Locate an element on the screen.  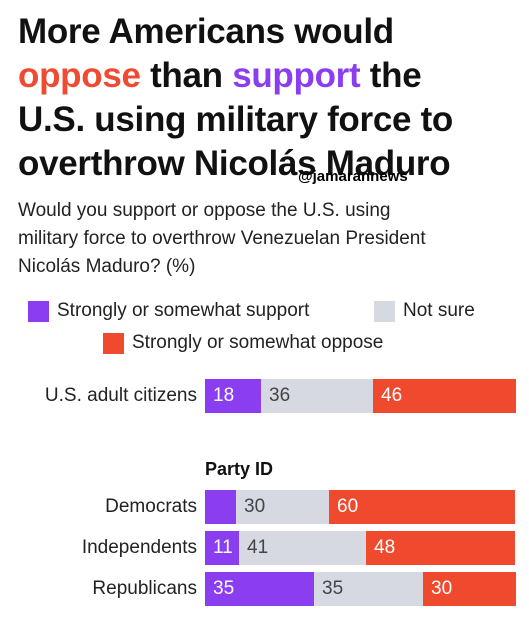
headline-line-2: oppose than support the is located at coordinates (270, 76).